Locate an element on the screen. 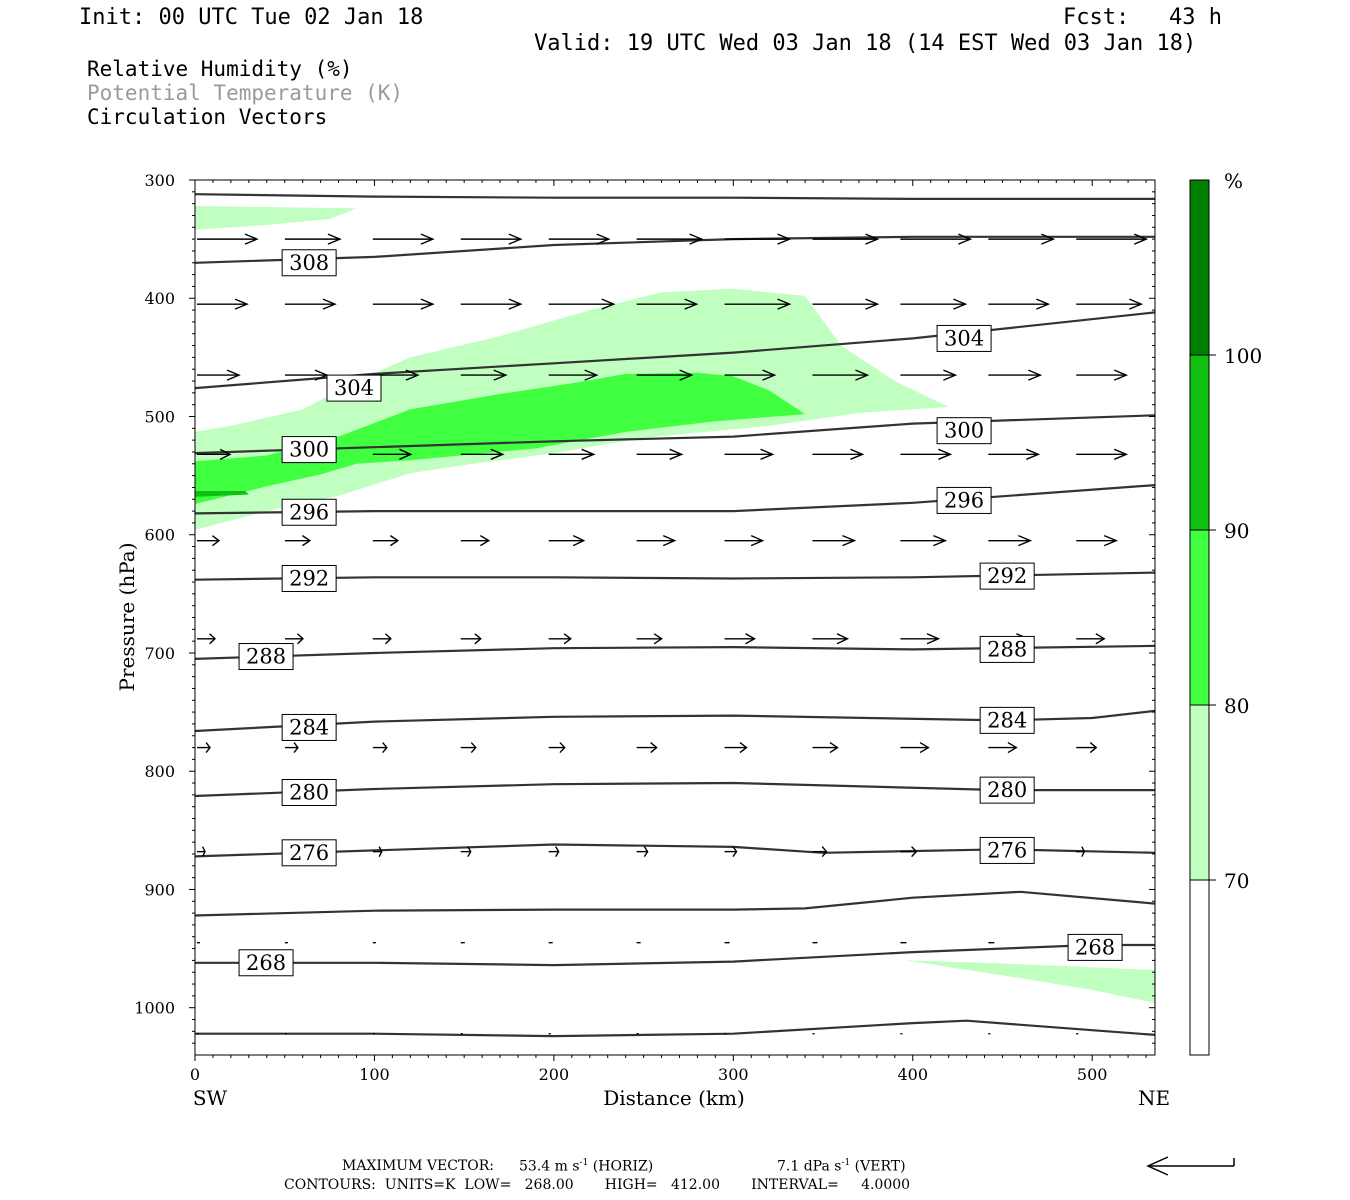 Image resolution: width=1350 pixels, height=1200 pixels. x-tick-label: 500 is located at coordinates (1092, 1074).